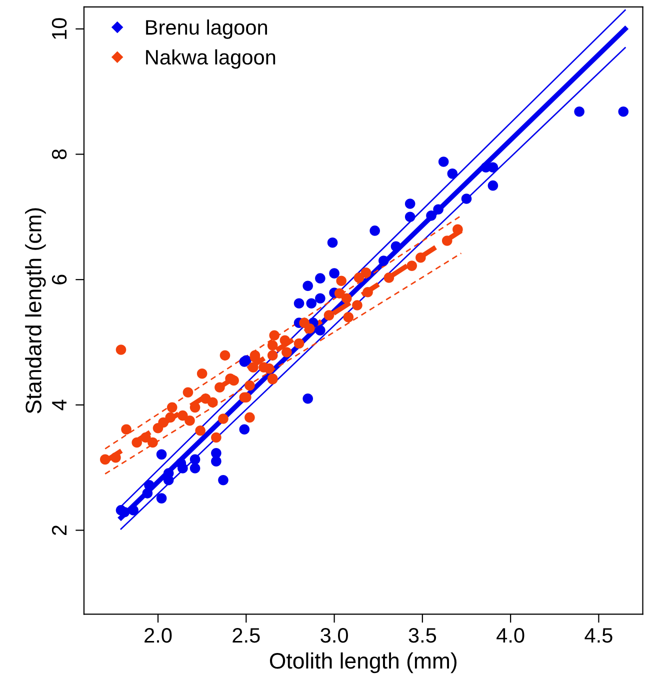  I want to click on x-tick-label: 4.0, so click(510, 635).